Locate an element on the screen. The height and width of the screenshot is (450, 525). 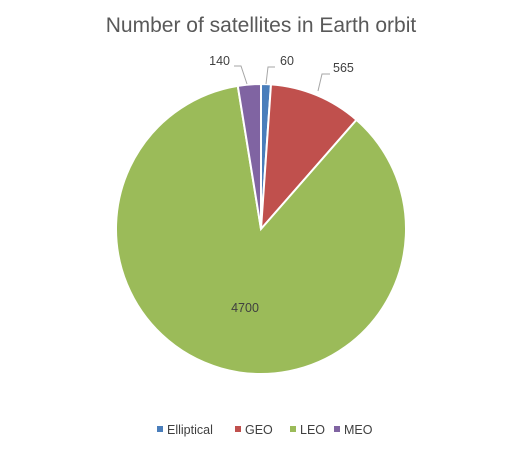
pie-slice-meo is located at coordinates (249, 156).